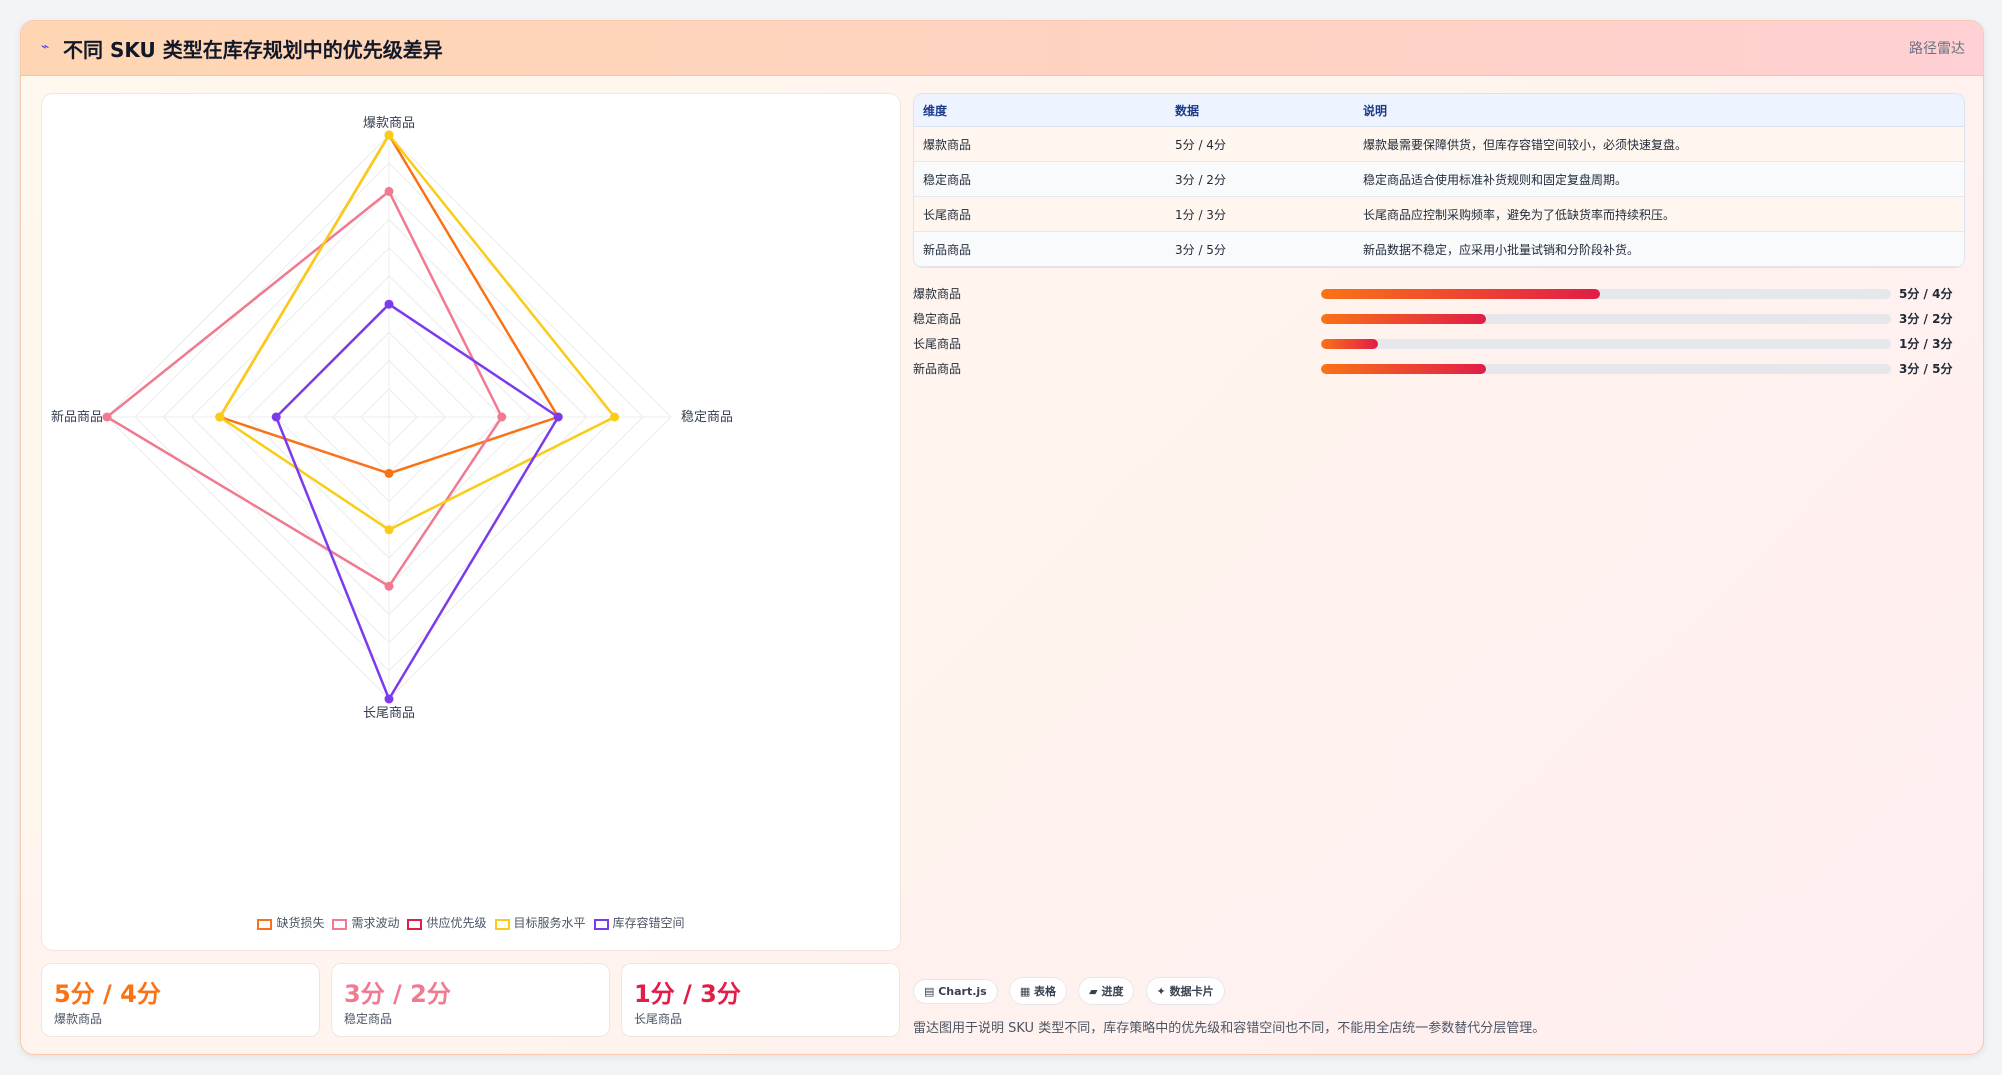 The width and height of the screenshot is (2002, 1075). Describe the element at coordinates (1937, 49) in the screenshot. I see `header-tag: 路径雷达` at that location.